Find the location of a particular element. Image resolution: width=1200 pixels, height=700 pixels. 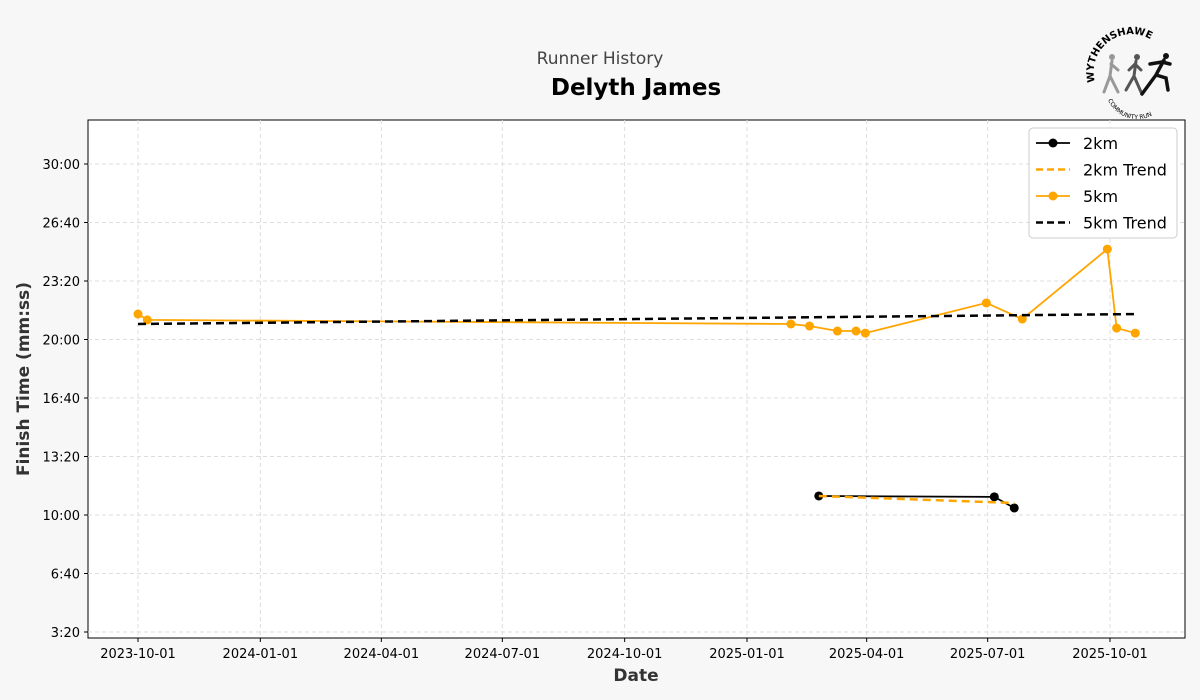

series-2km-trend is located at coordinates (916, 499).